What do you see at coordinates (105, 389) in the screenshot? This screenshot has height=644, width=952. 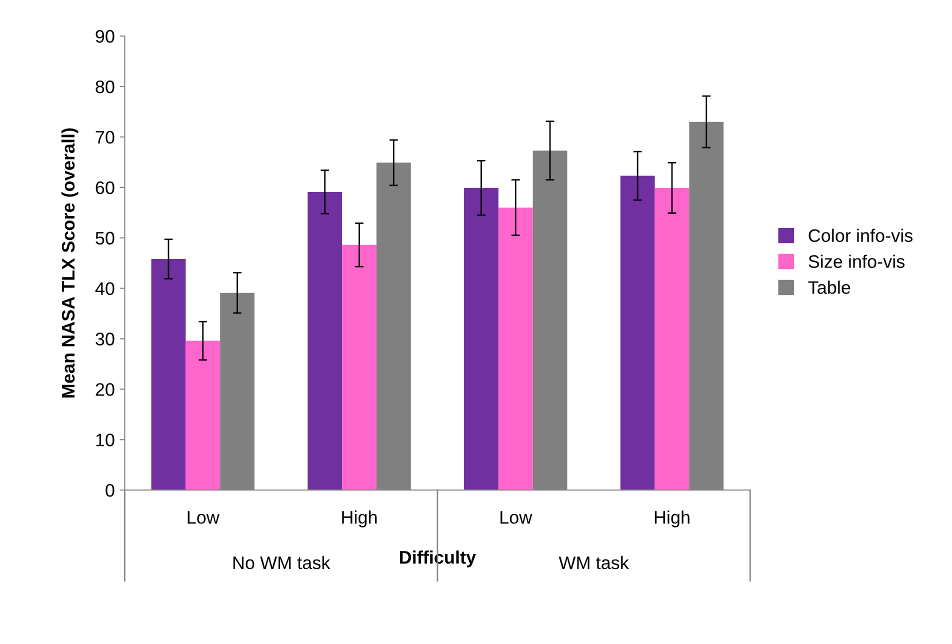 I see `y-tick-label: 20` at bounding box center [105, 389].